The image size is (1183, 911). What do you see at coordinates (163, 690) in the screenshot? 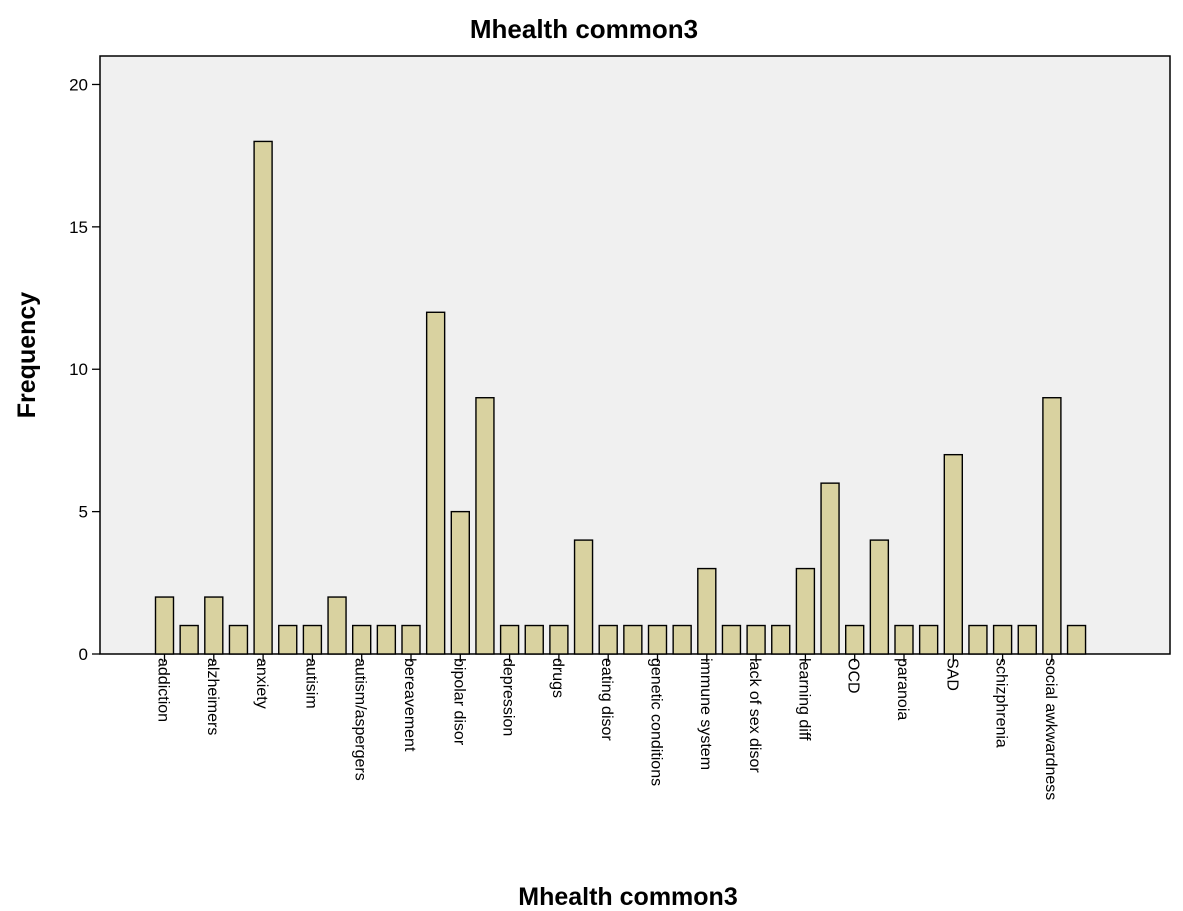
I see `x-category-label-0: addiction` at bounding box center [163, 690].